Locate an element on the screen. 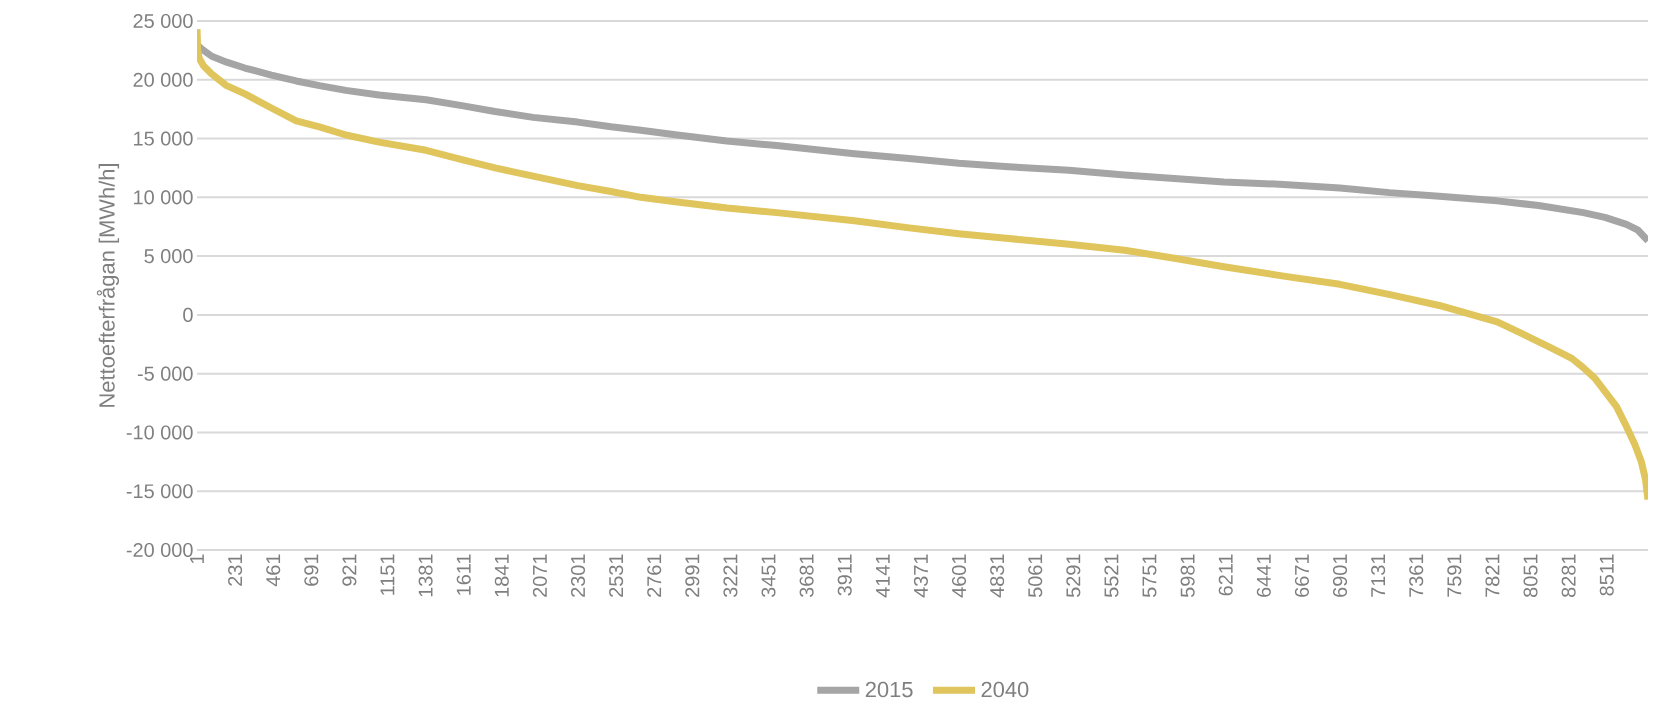  x-tick-label: 5981 is located at coordinates (1187, 576).